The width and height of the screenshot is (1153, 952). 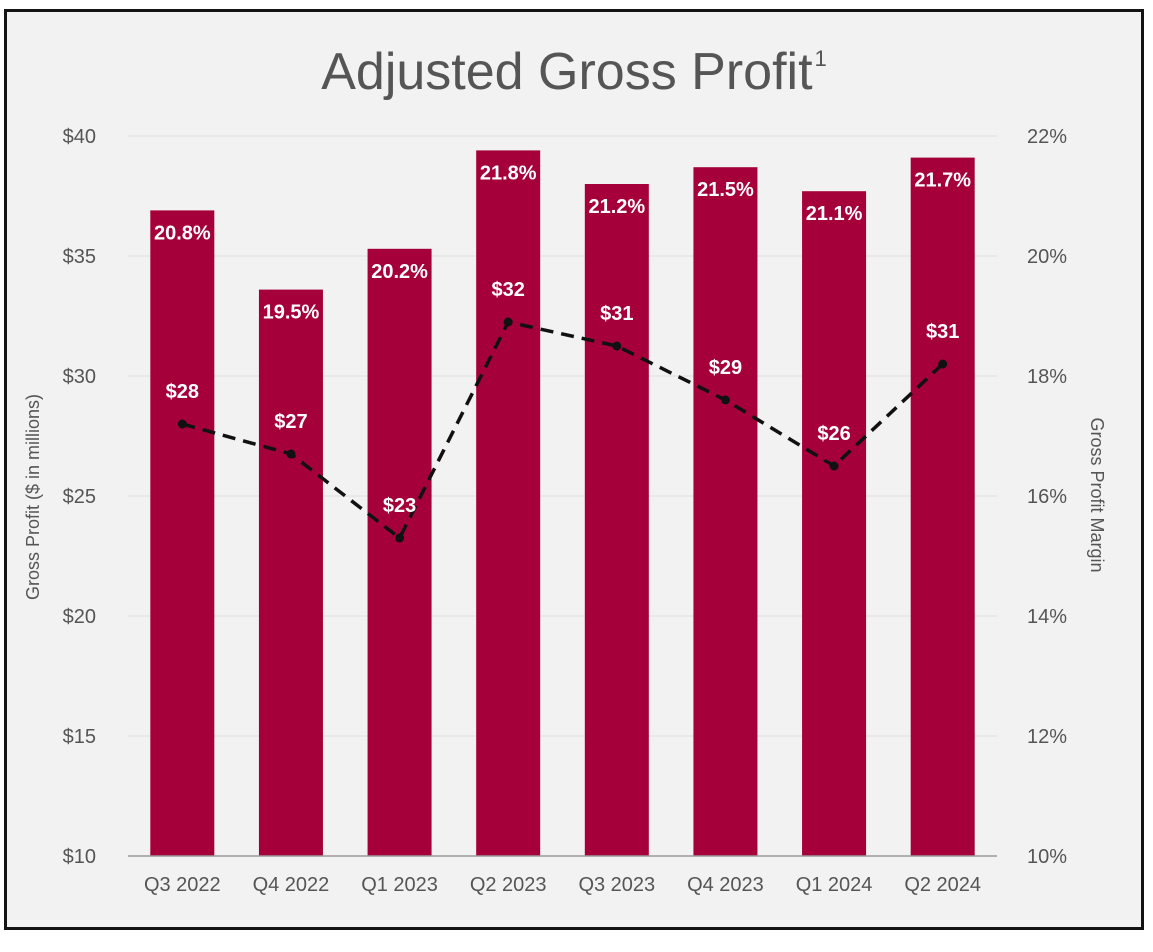 I want to click on x-tick-label: Q1 2023, so click(x=399, y=885).